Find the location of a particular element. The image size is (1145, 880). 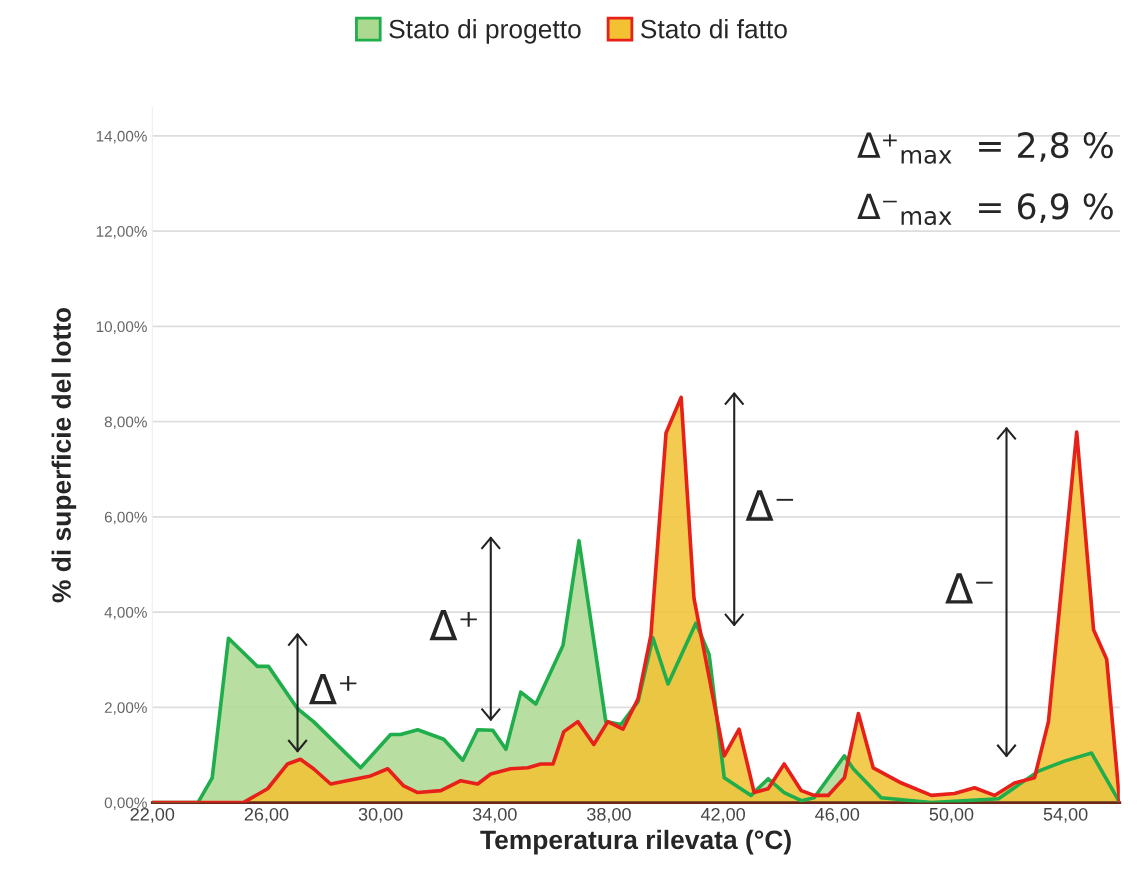

x-tick-label: 54,00 is located at coordinates (1065, 815).